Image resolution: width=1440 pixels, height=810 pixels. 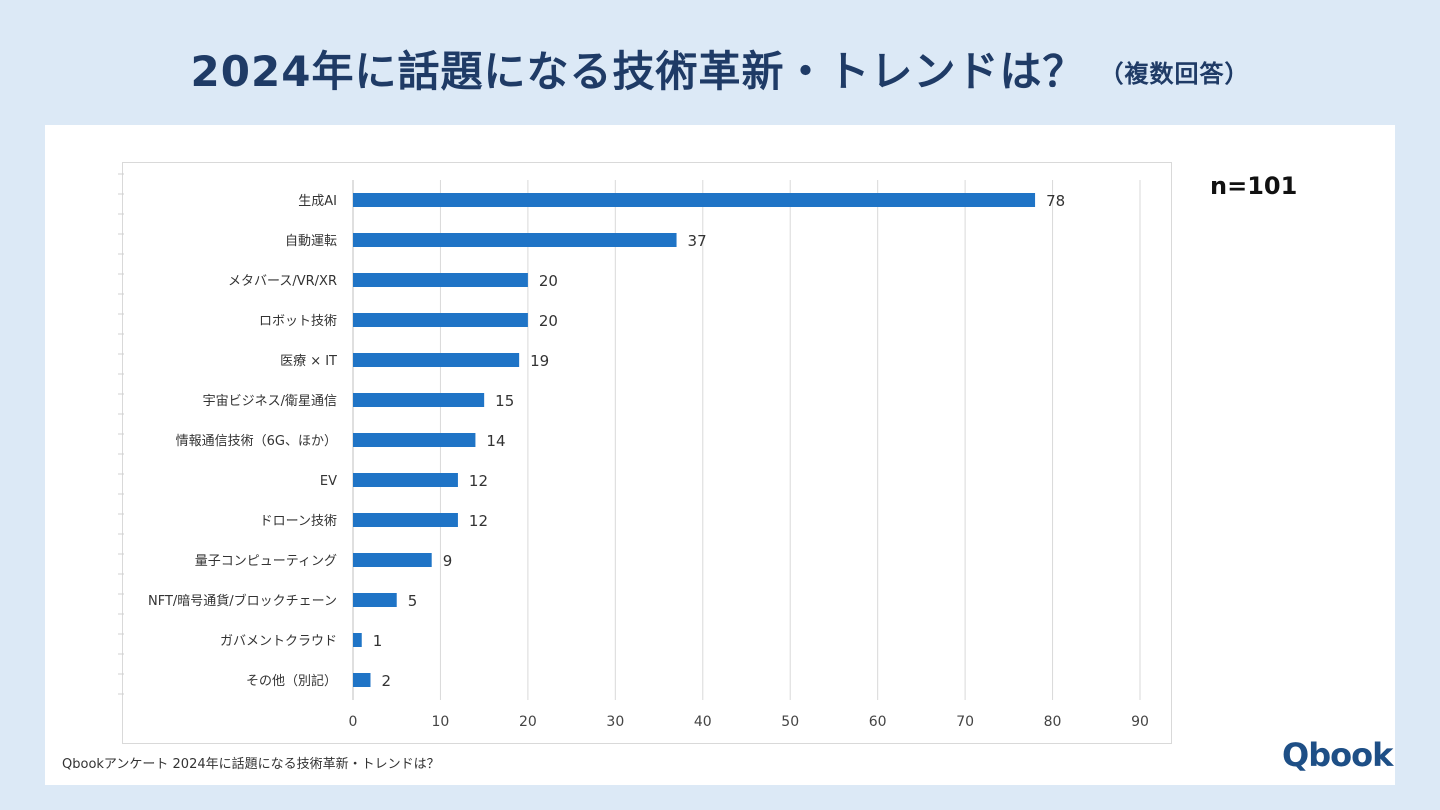 What do you see at coordinates (311, 241) in the screenshot?
I see `category-label: 自動運転` at bounding box center [311, 241].